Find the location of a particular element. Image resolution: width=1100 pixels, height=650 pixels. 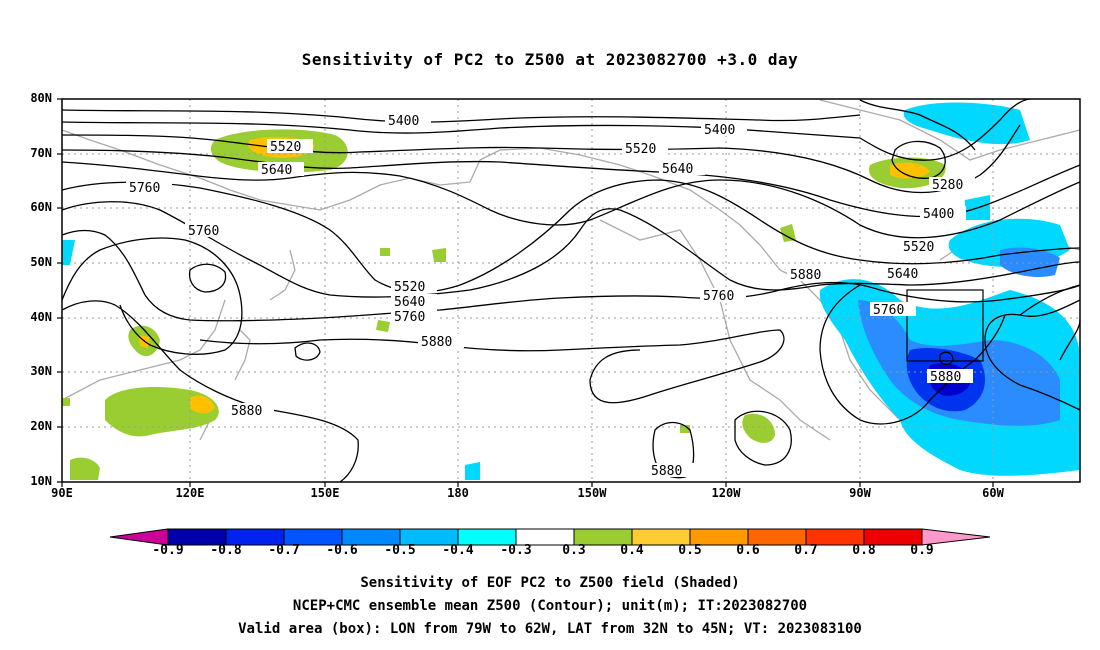

lat-label: 10N is located at coordinates (41, 481).